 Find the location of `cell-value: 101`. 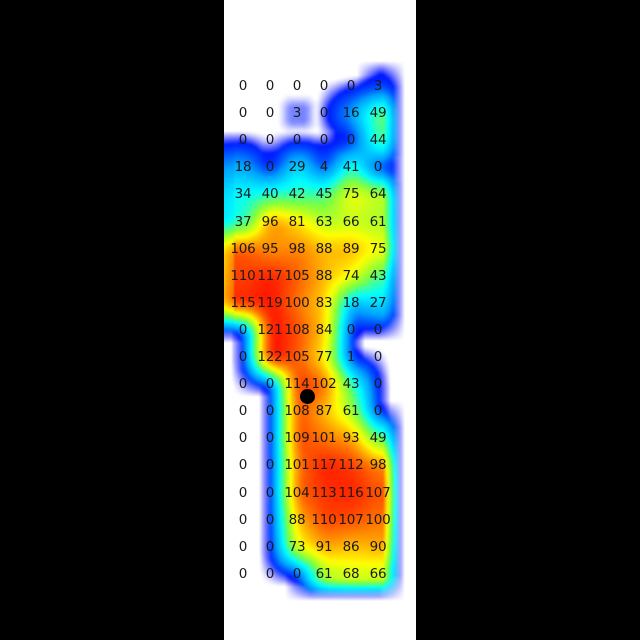

cell-value: 101 is located at coordinates (324, 438).